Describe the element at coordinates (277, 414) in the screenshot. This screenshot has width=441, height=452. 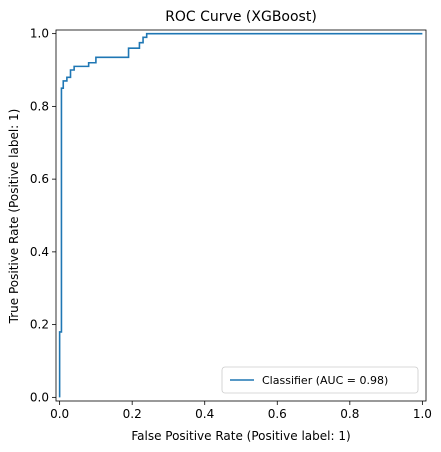
I see `x-tick-label: 0.6` at that location.